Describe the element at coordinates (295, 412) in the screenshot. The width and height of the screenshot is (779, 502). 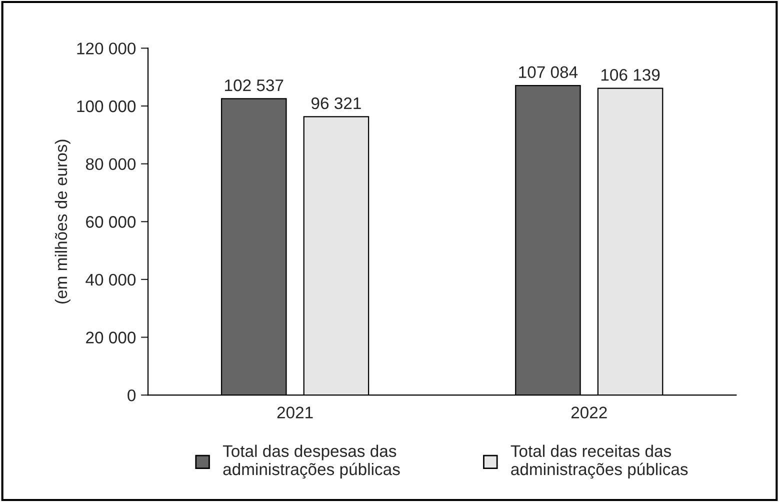
I see `x-tick-label: 2021` at that location.